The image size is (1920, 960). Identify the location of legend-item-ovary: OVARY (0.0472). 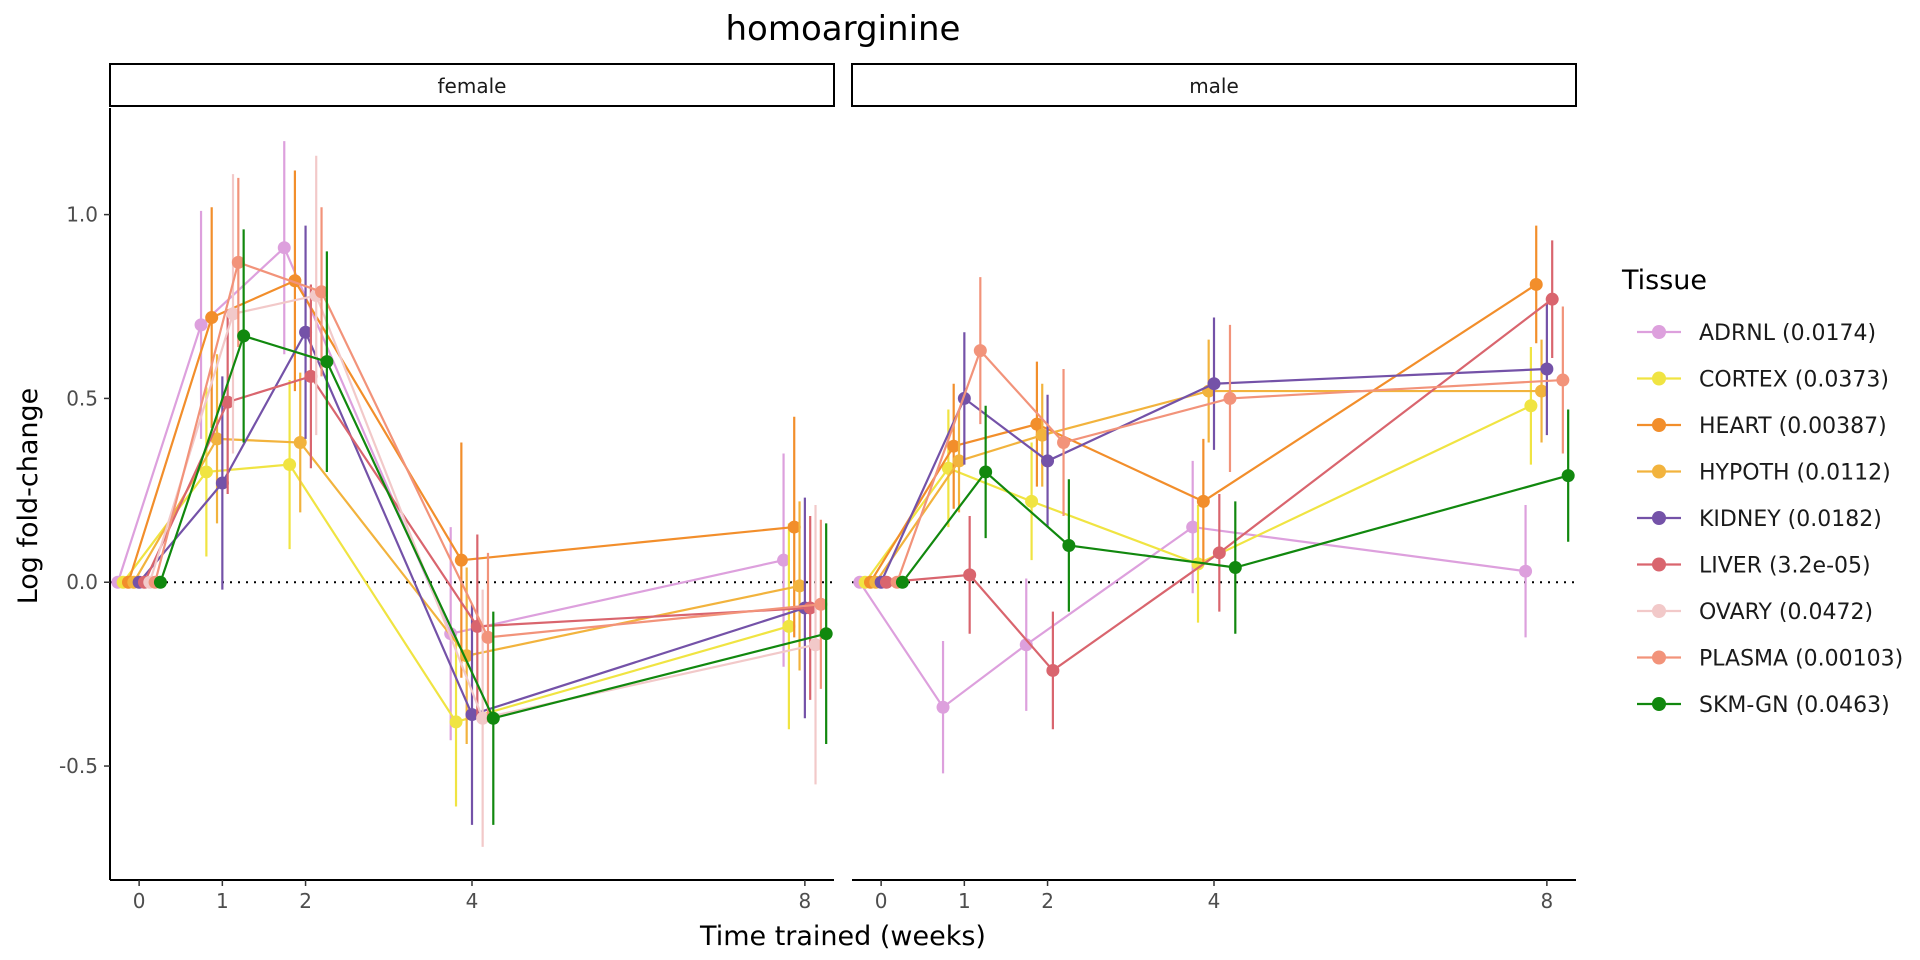
(1755, 612).